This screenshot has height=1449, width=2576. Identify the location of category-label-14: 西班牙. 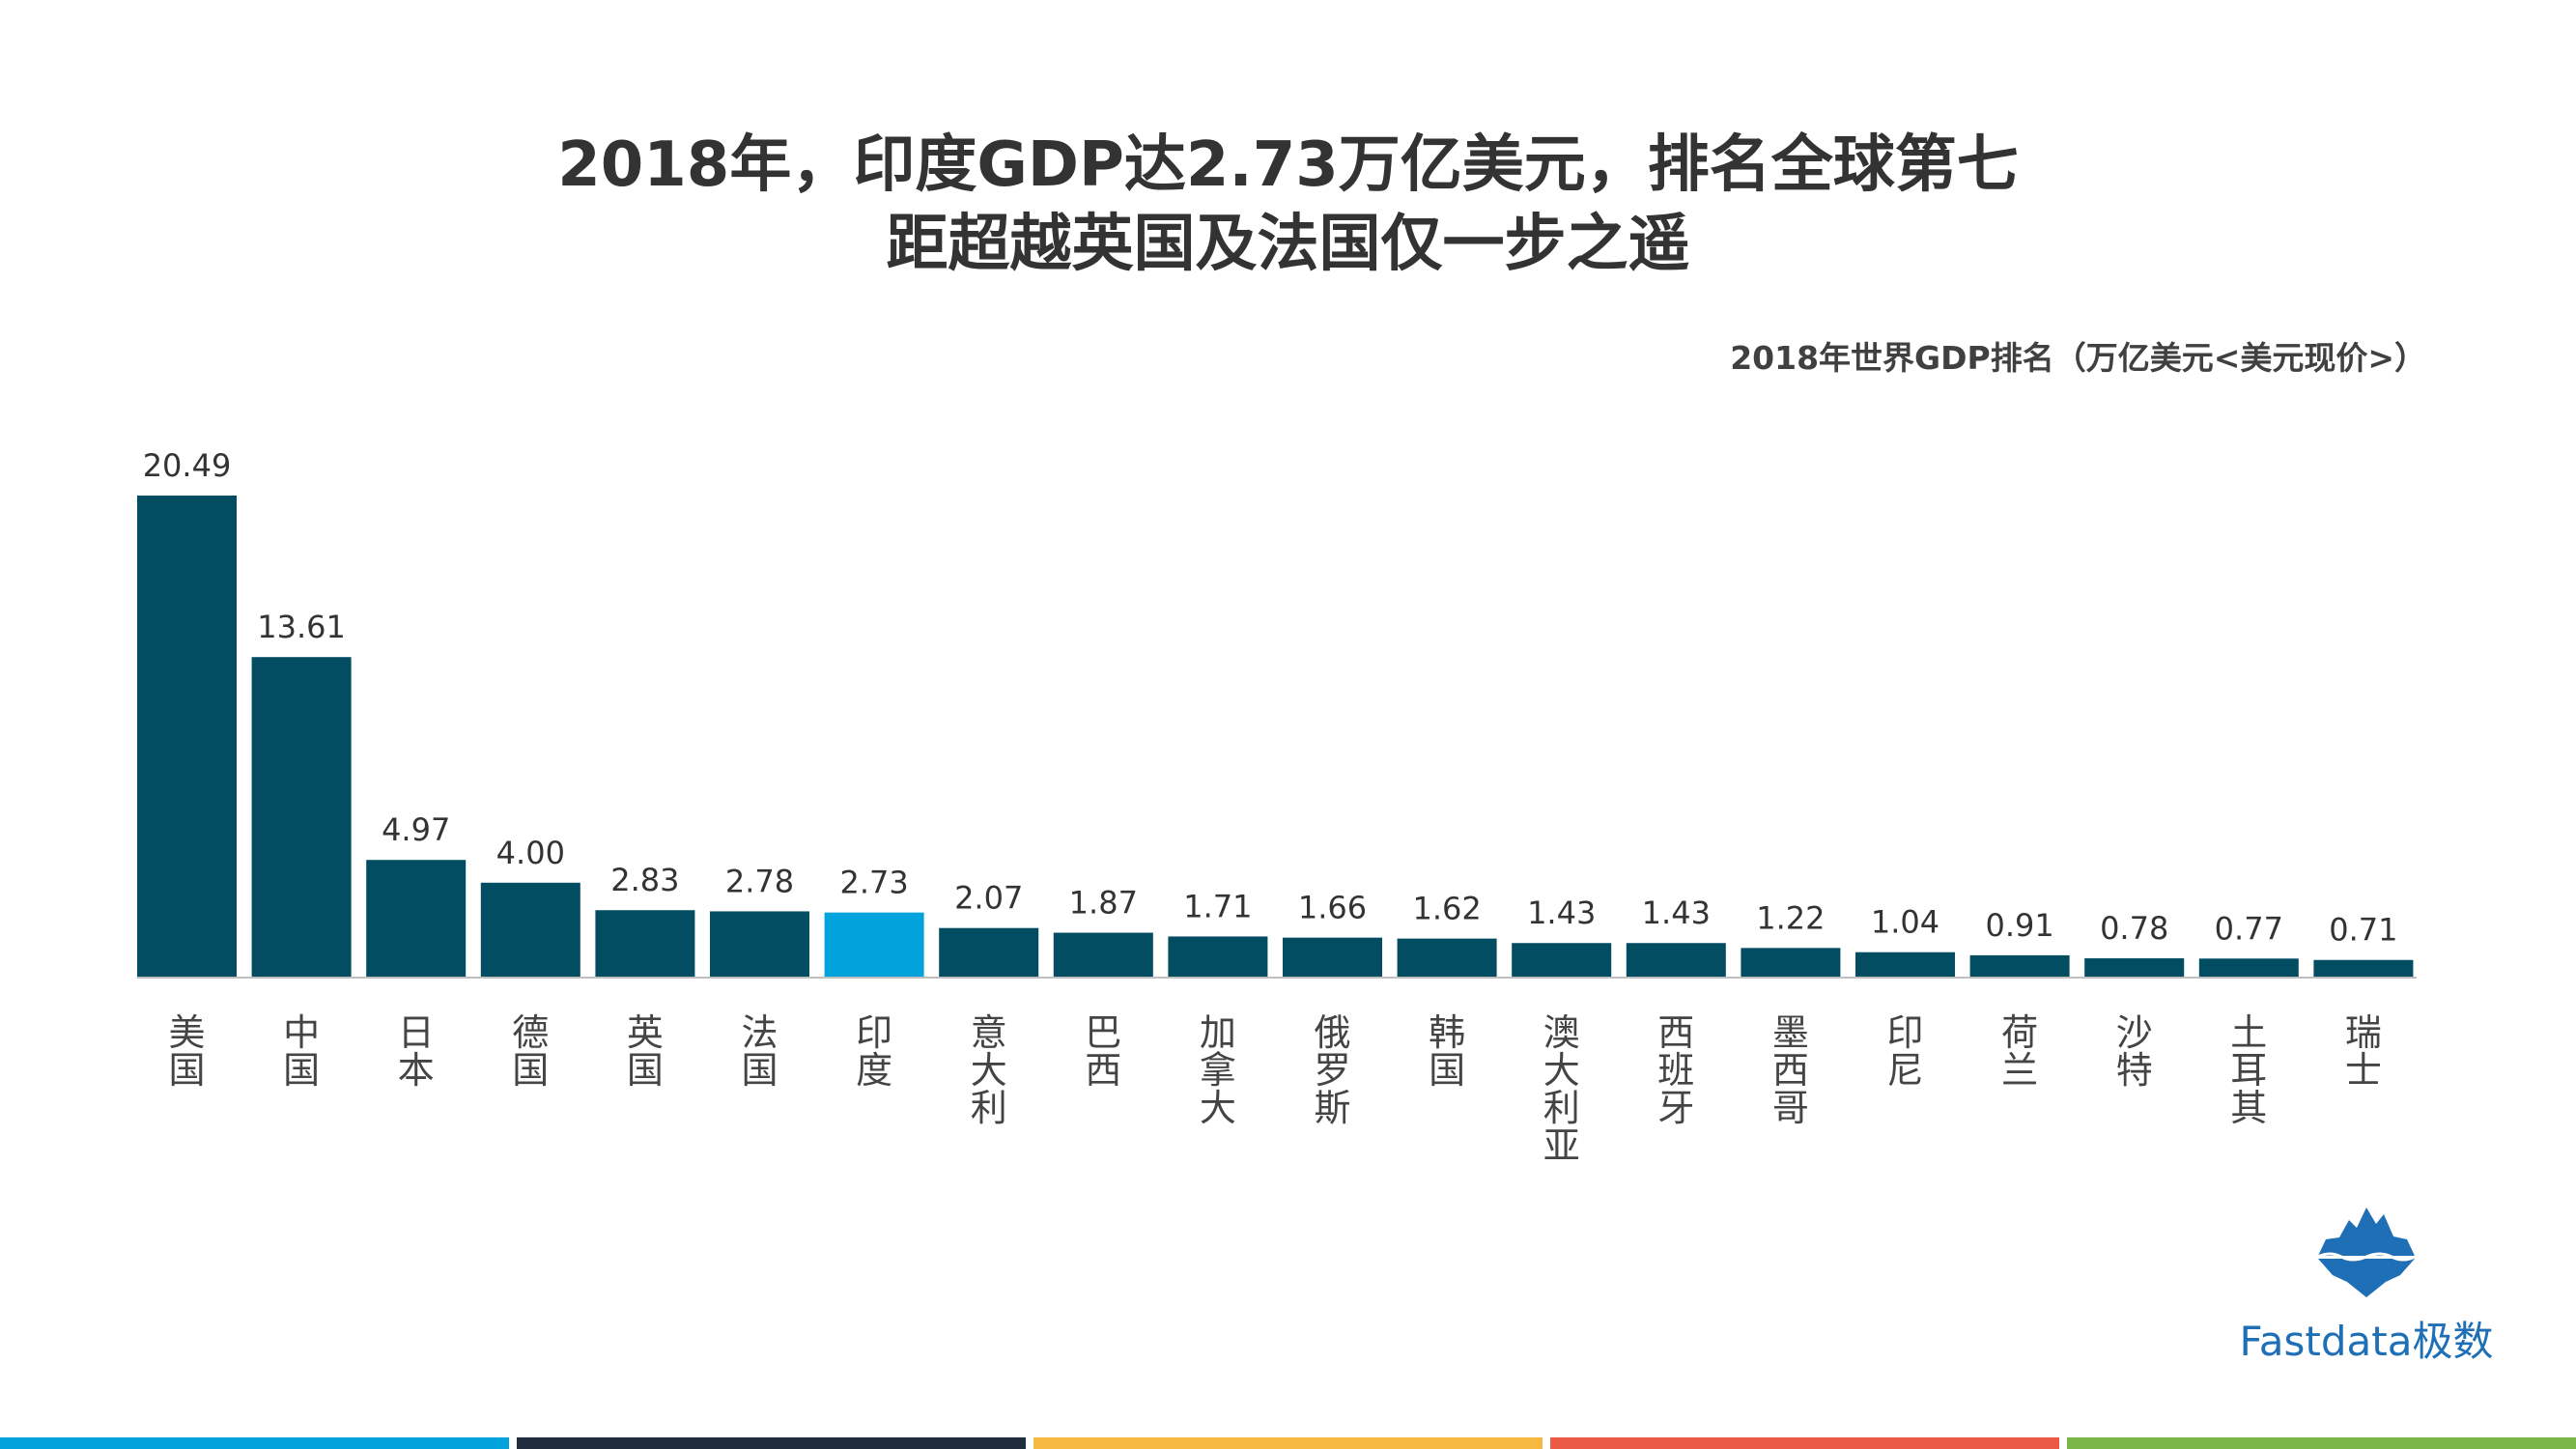
(1675, 1070).